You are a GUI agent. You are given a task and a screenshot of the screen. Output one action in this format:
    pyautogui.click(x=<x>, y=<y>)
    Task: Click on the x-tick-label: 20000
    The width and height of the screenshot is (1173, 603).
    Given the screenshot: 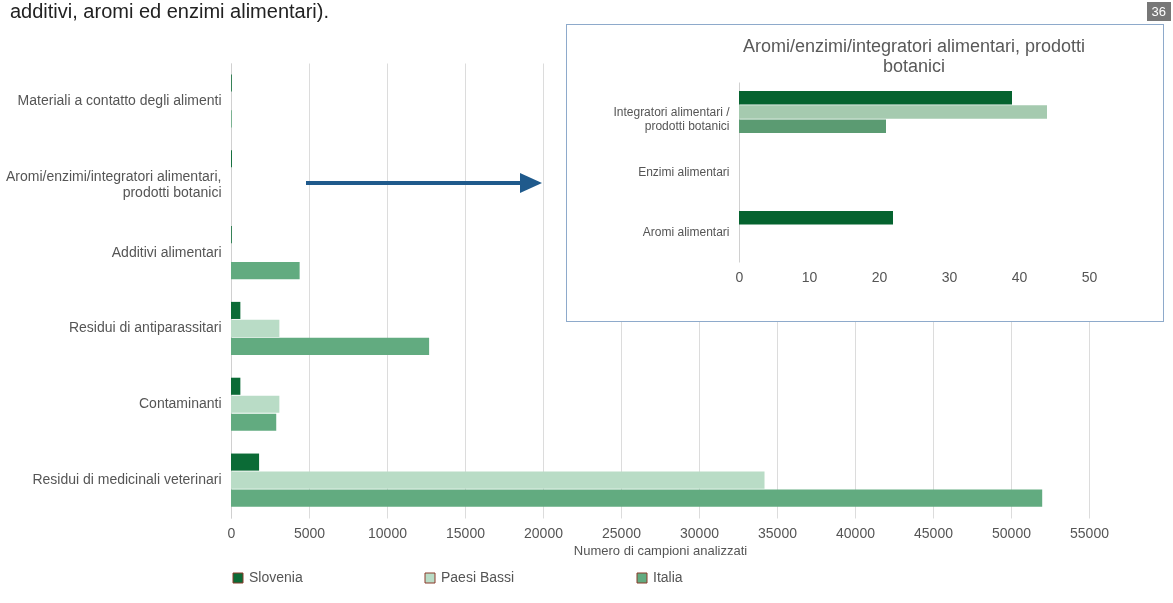 What is the action you would take?
    pyautogui.click(x=544, y=532)
    